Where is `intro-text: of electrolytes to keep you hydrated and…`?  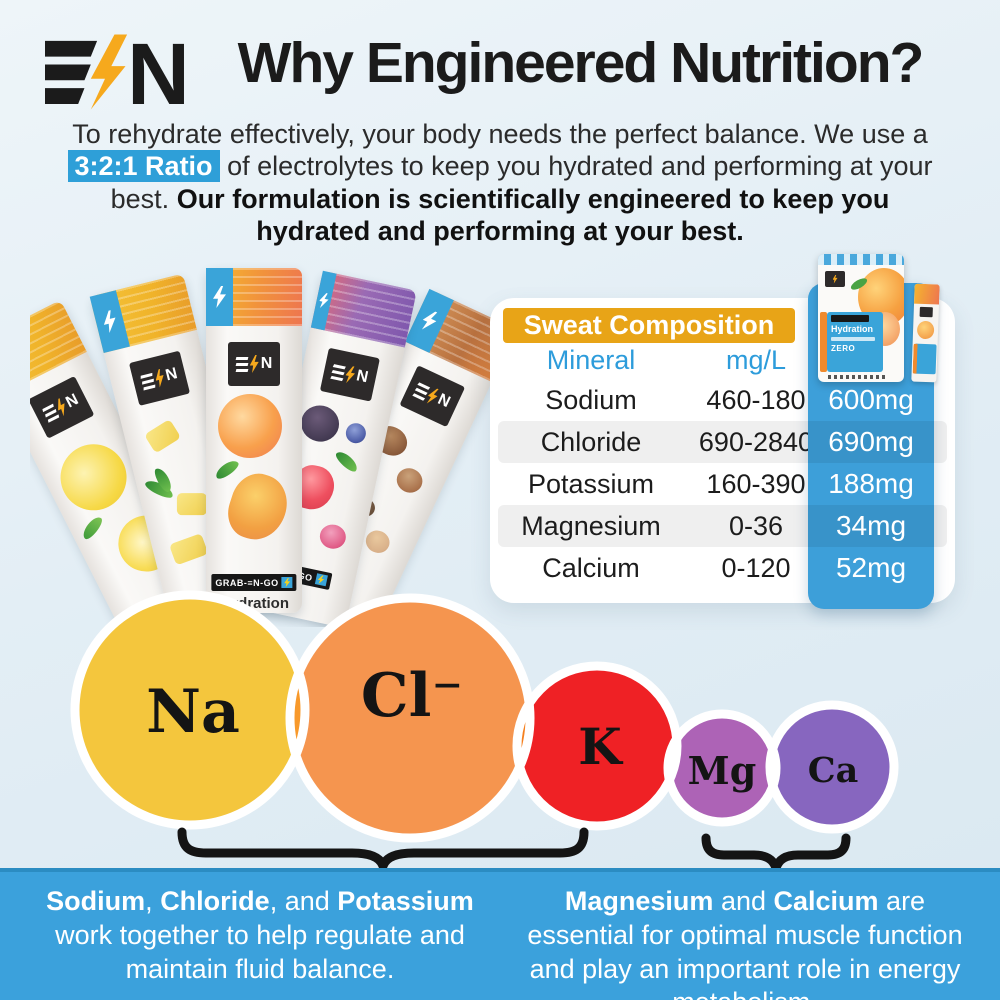
intro-text: of electrolytes to keep you hydrated and… is located at coordinates (521, 182).